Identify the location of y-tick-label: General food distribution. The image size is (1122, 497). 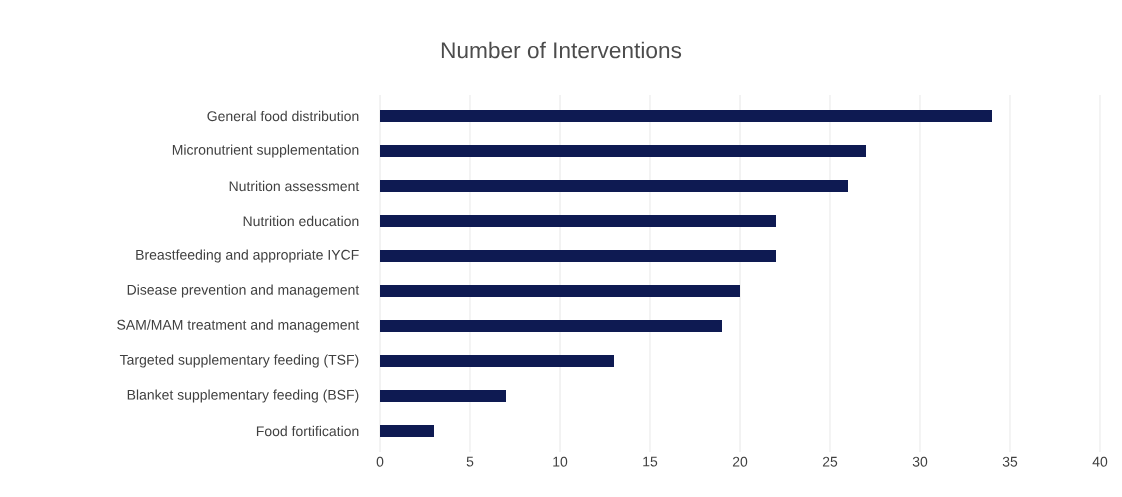
(283, 116).